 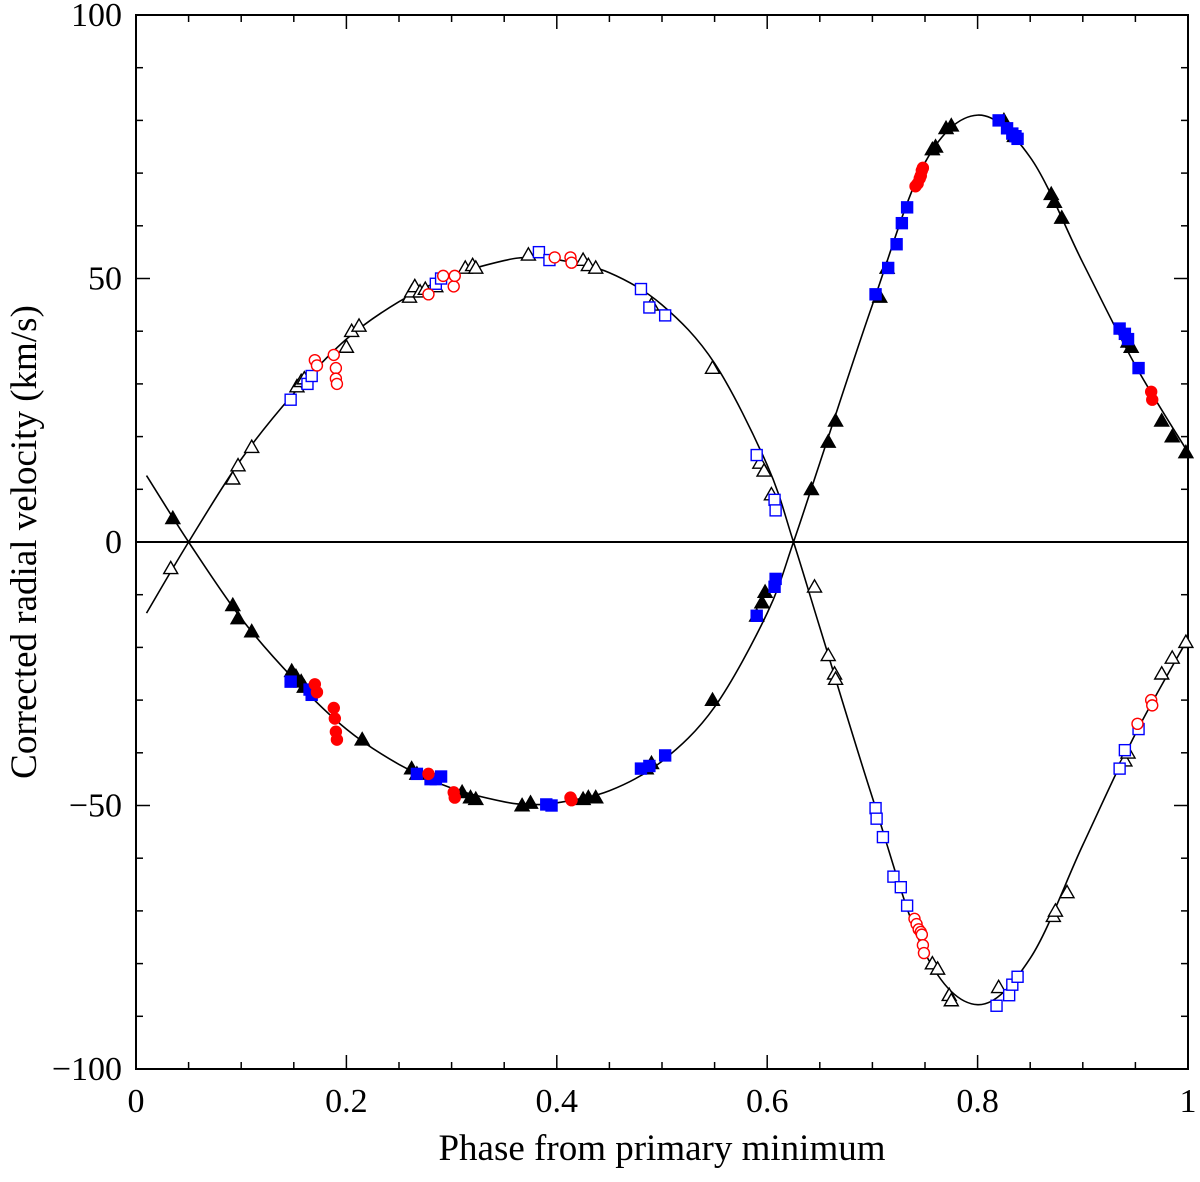 I want to click on y-tick-label: 50, so click(x=105, y=279).